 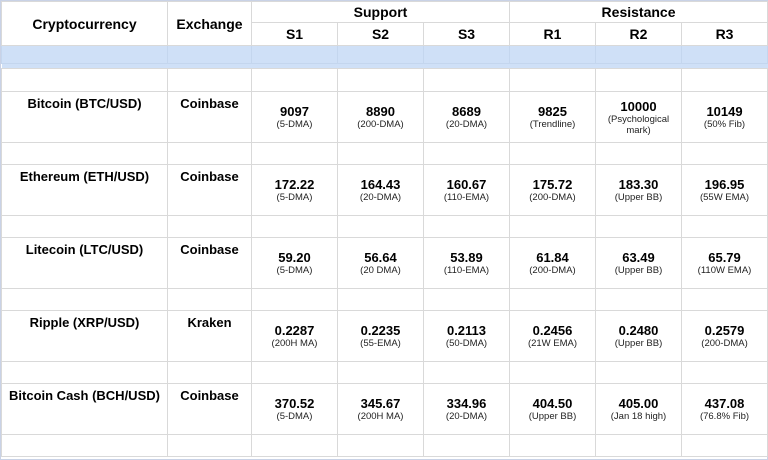 I want to click on level-cell: 65.79 (110W EMA), so click(x=724, y=263).